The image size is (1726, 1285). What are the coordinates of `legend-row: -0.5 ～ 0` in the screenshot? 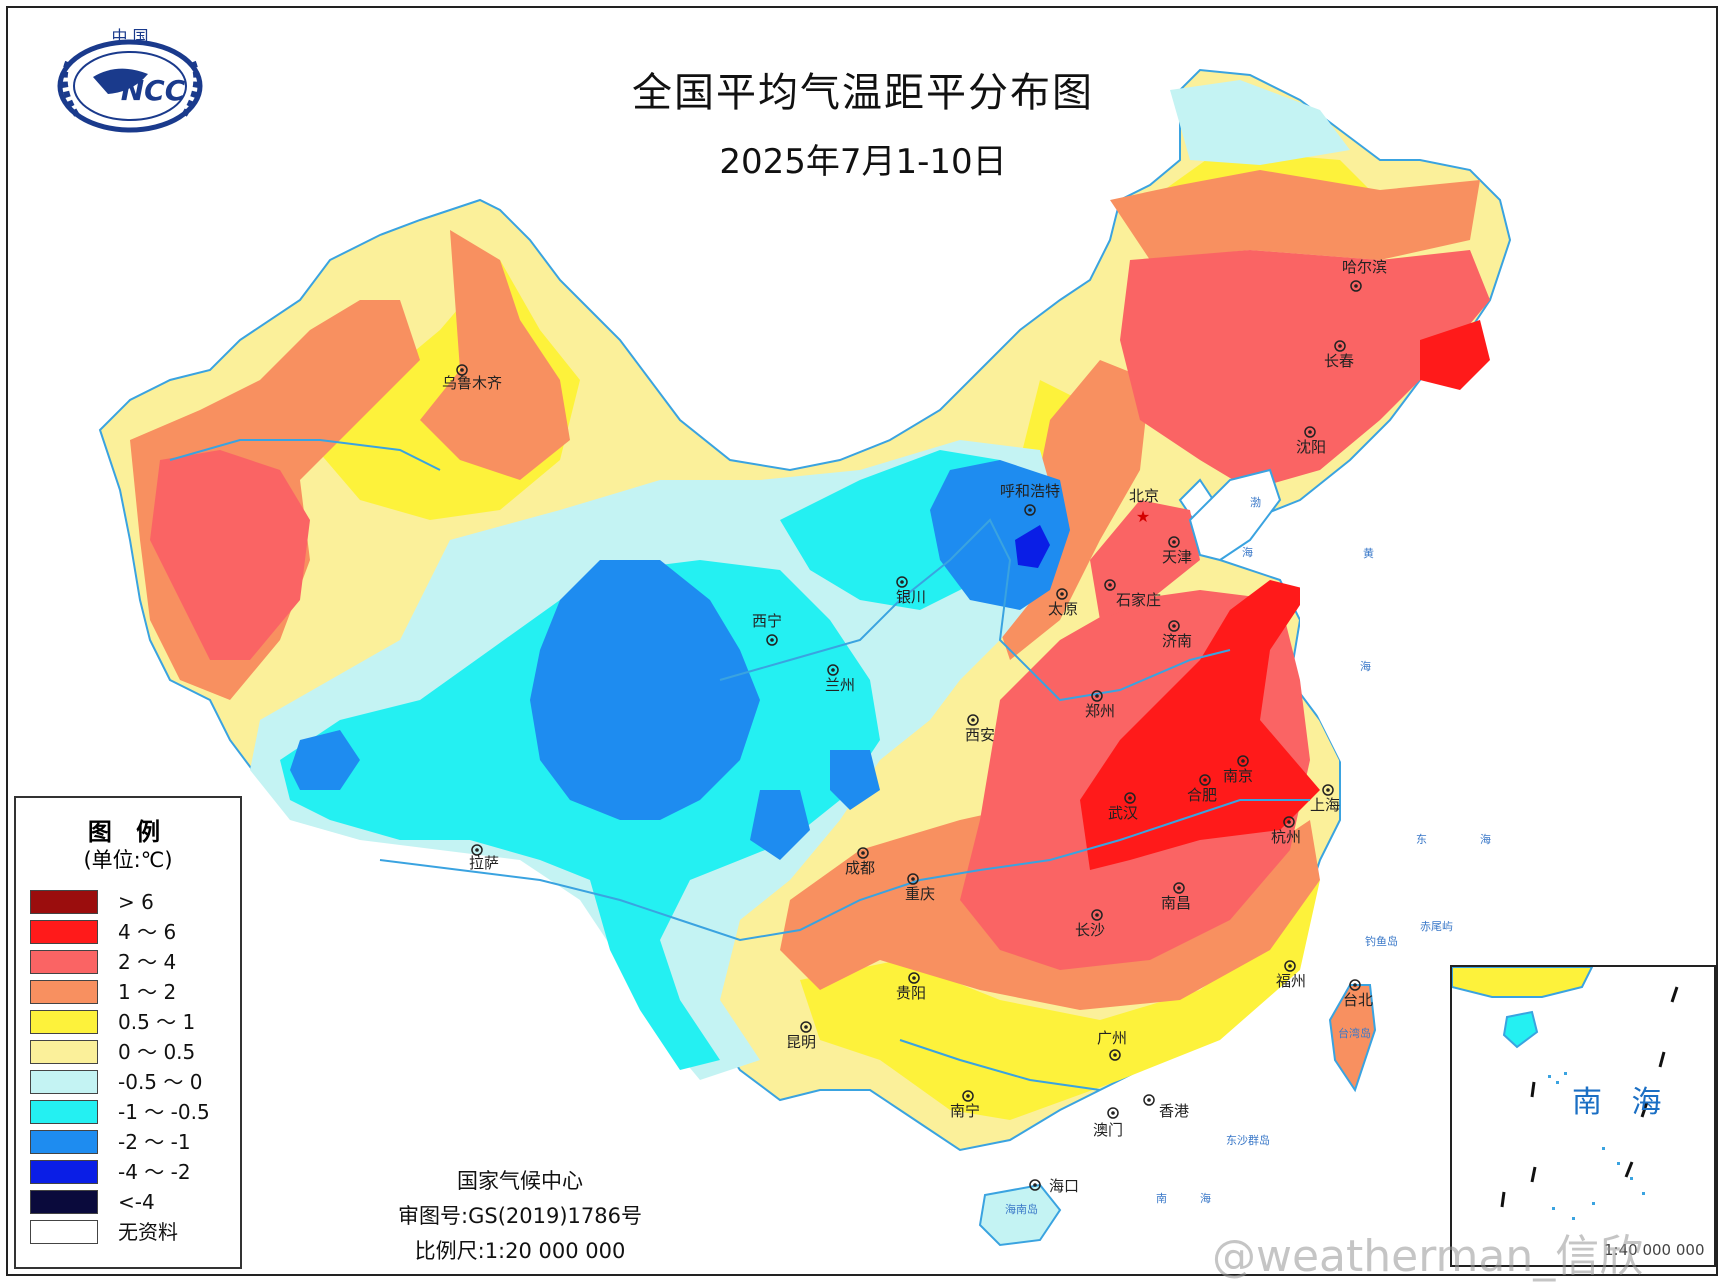 It's located at (135, 1082).